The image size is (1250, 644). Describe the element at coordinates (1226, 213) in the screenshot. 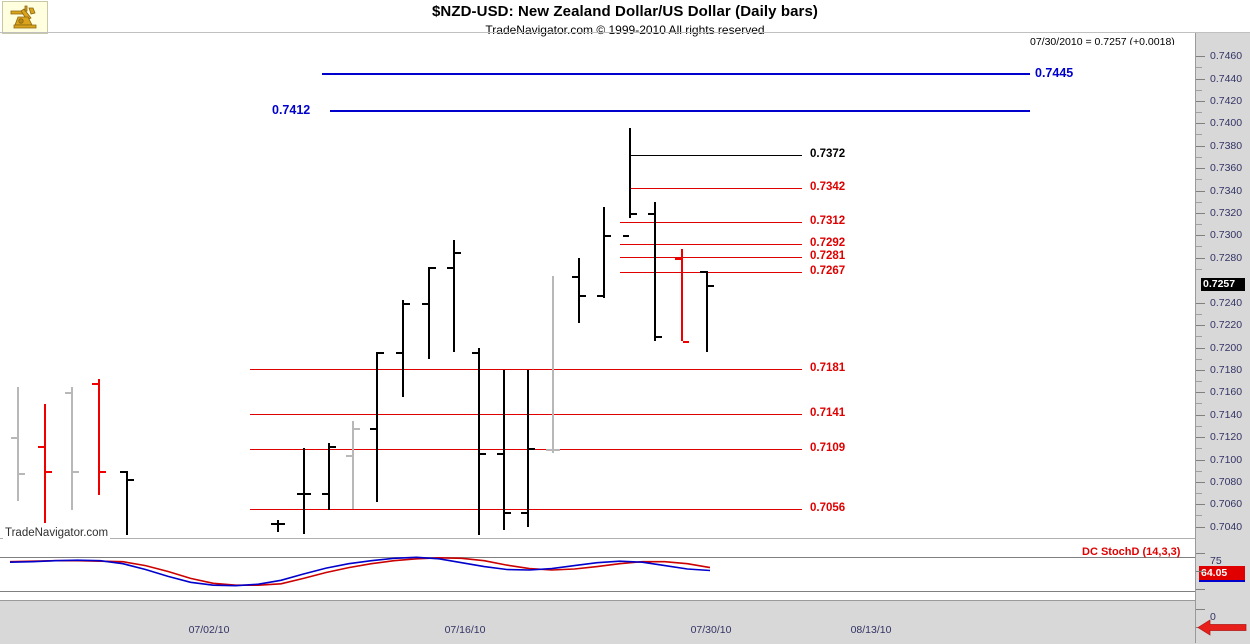

I see `price-axis-tick-label: 0.7320` at that location.